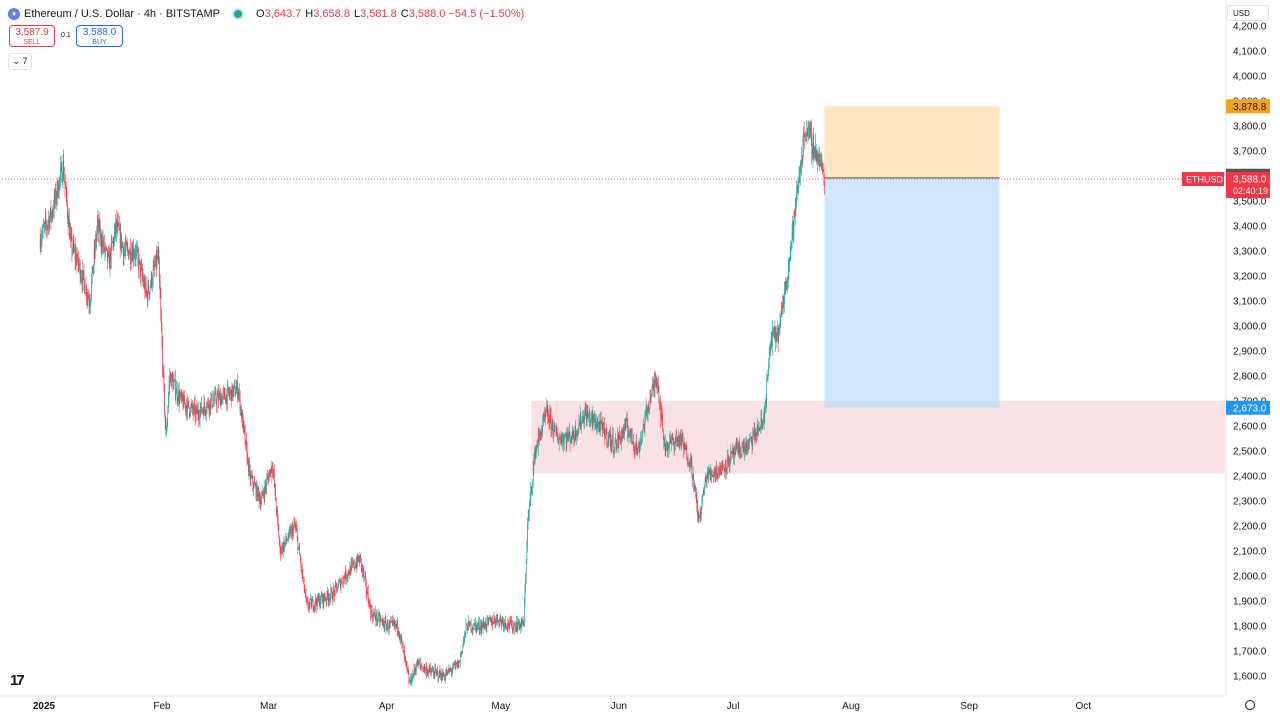  Describe the element at coordinates (17, 680) in the screenshot. I see `tradingview-logo-icon: 17` at that location.